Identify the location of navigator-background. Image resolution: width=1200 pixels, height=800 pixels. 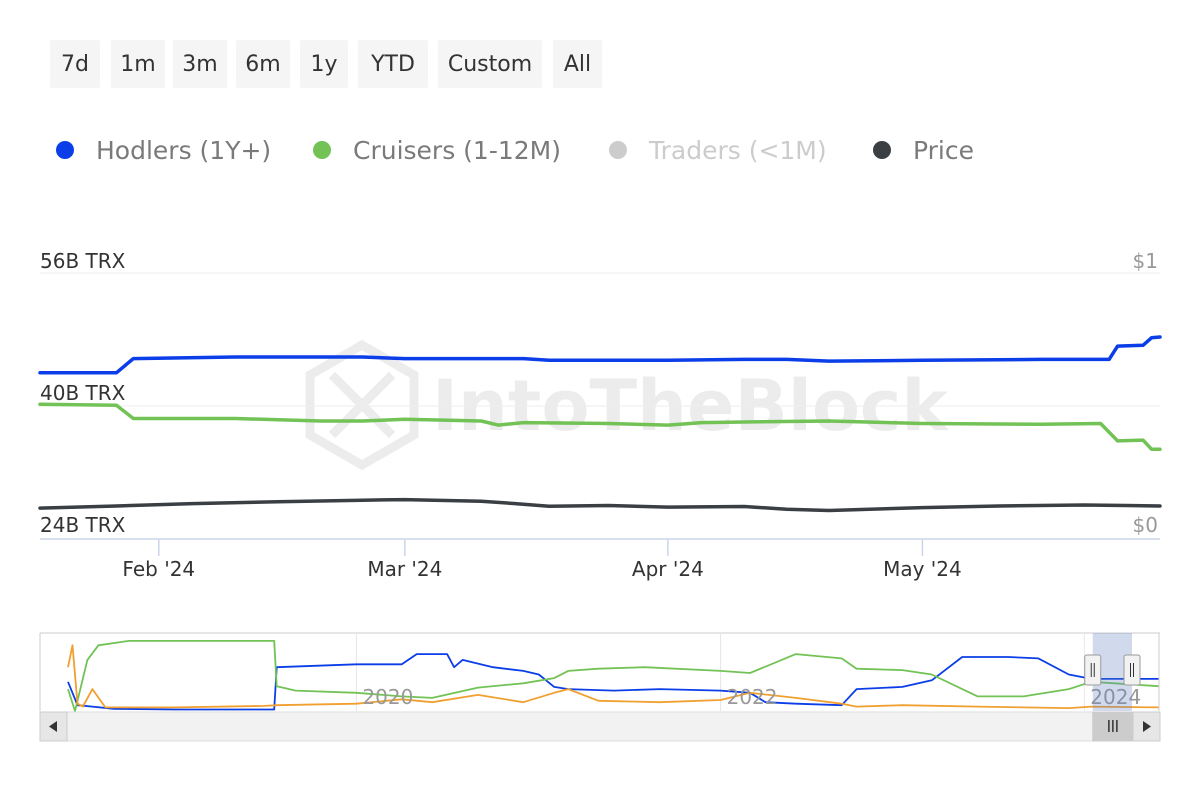
(600, 672).